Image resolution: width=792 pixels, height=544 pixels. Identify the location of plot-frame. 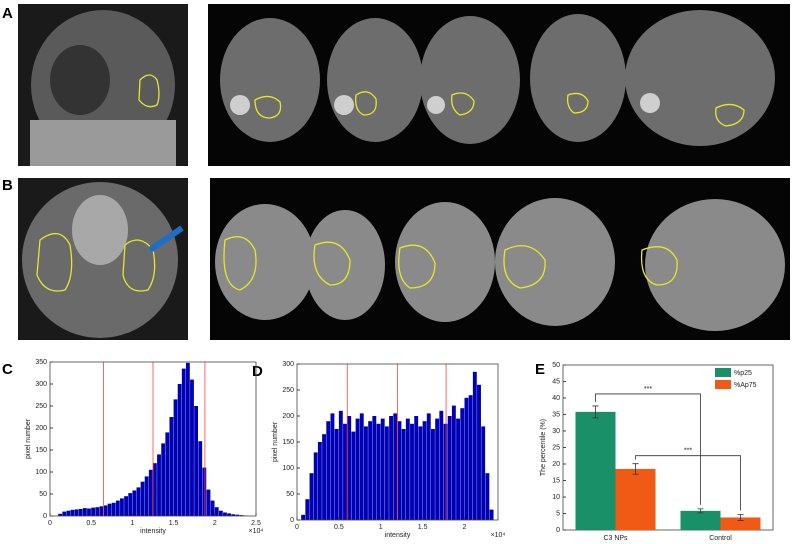
(153, 439).